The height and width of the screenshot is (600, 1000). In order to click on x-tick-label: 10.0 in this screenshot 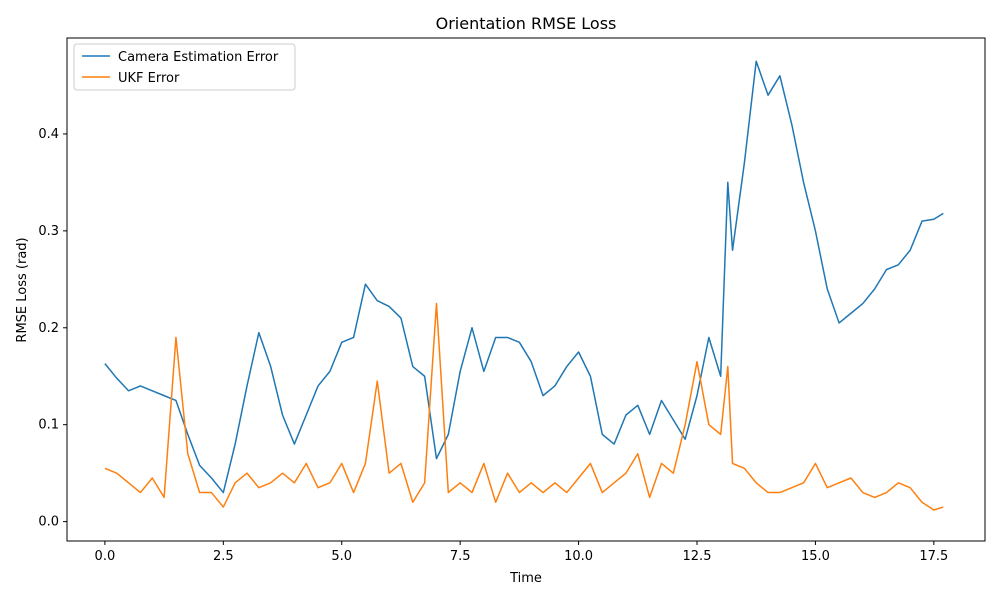, I will do `click(578, 556)`.